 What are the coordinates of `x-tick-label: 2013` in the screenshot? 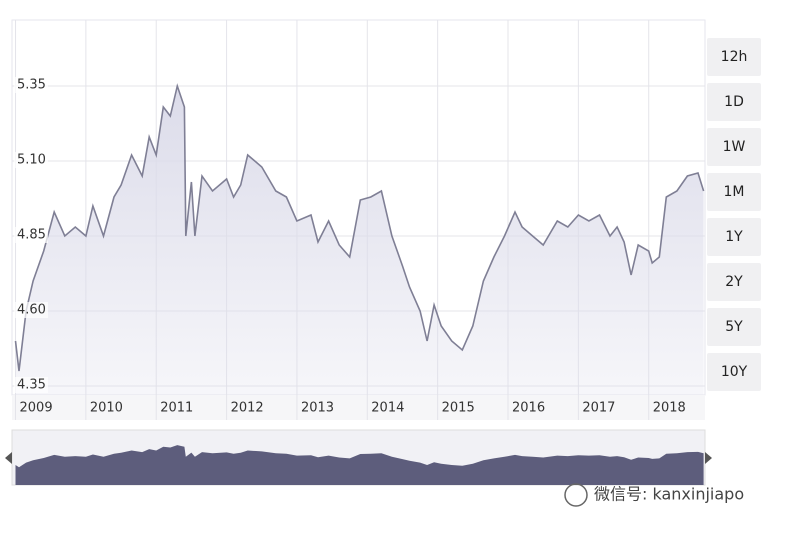 It's located at (317, 408).